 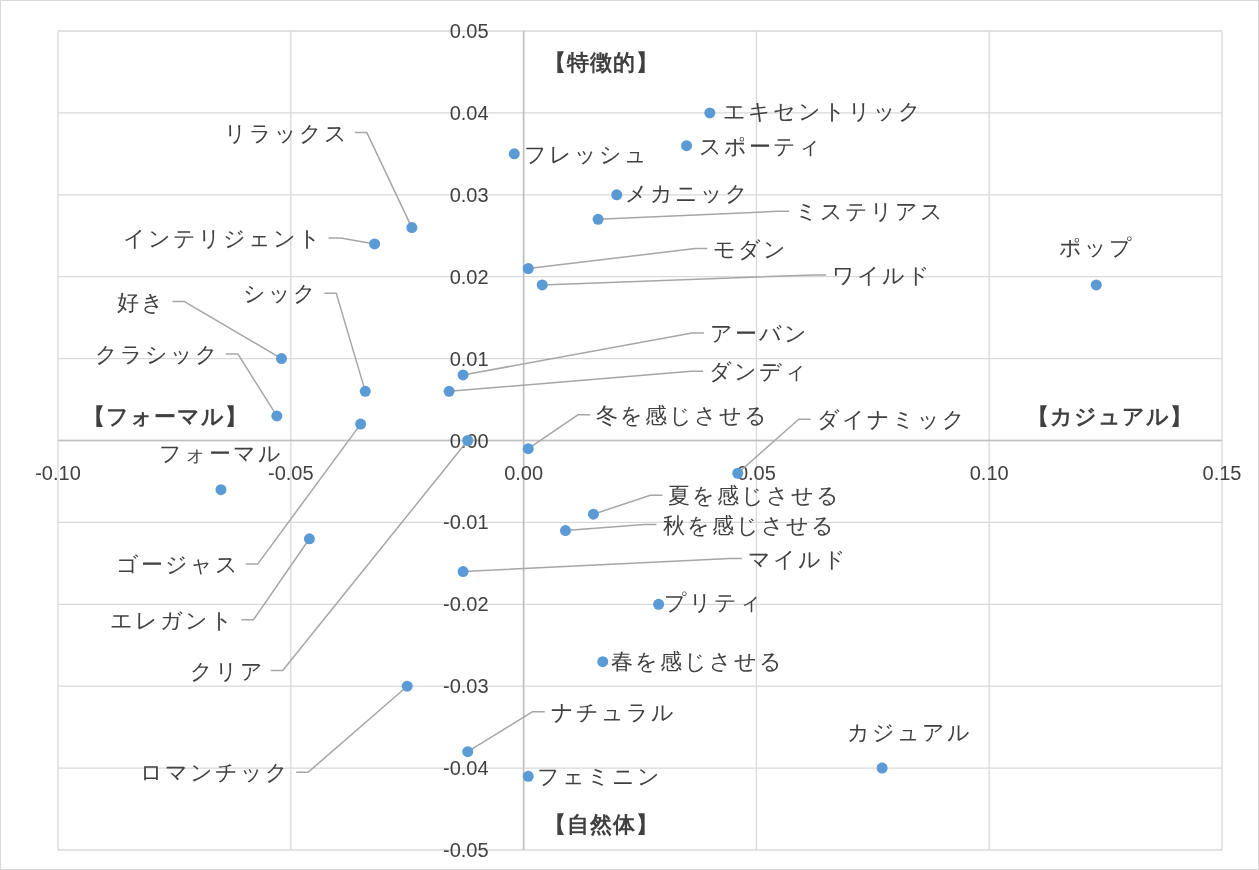 What do you see at coordinates (822, 111) in the screenshot?
I see `annotation: エキセントリック` at bounding box center [822, 111].